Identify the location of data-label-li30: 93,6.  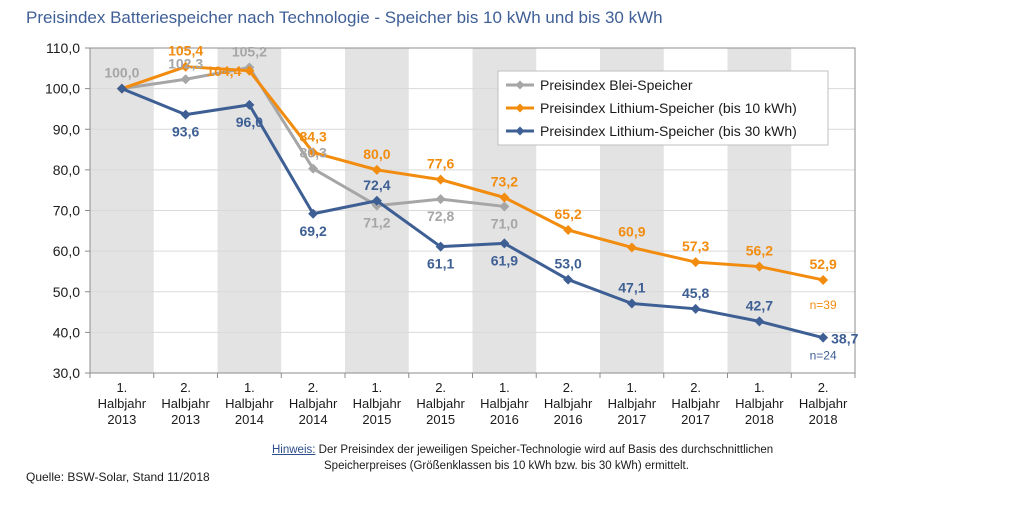
(185, 132).